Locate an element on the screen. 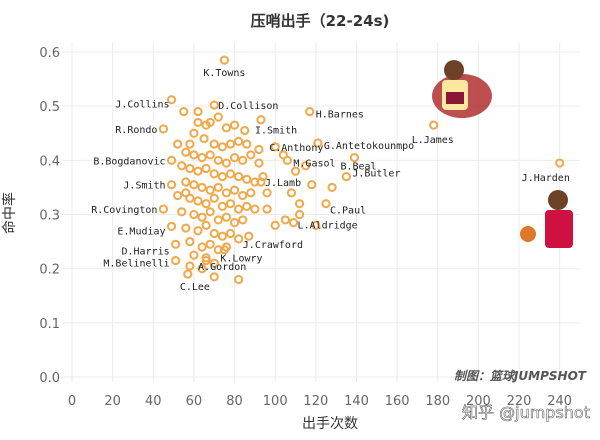  x-axis-ticks: 0 20 40 60 80 100 120 140 160 180 200 220 240 is located at coordinates (320, 401).